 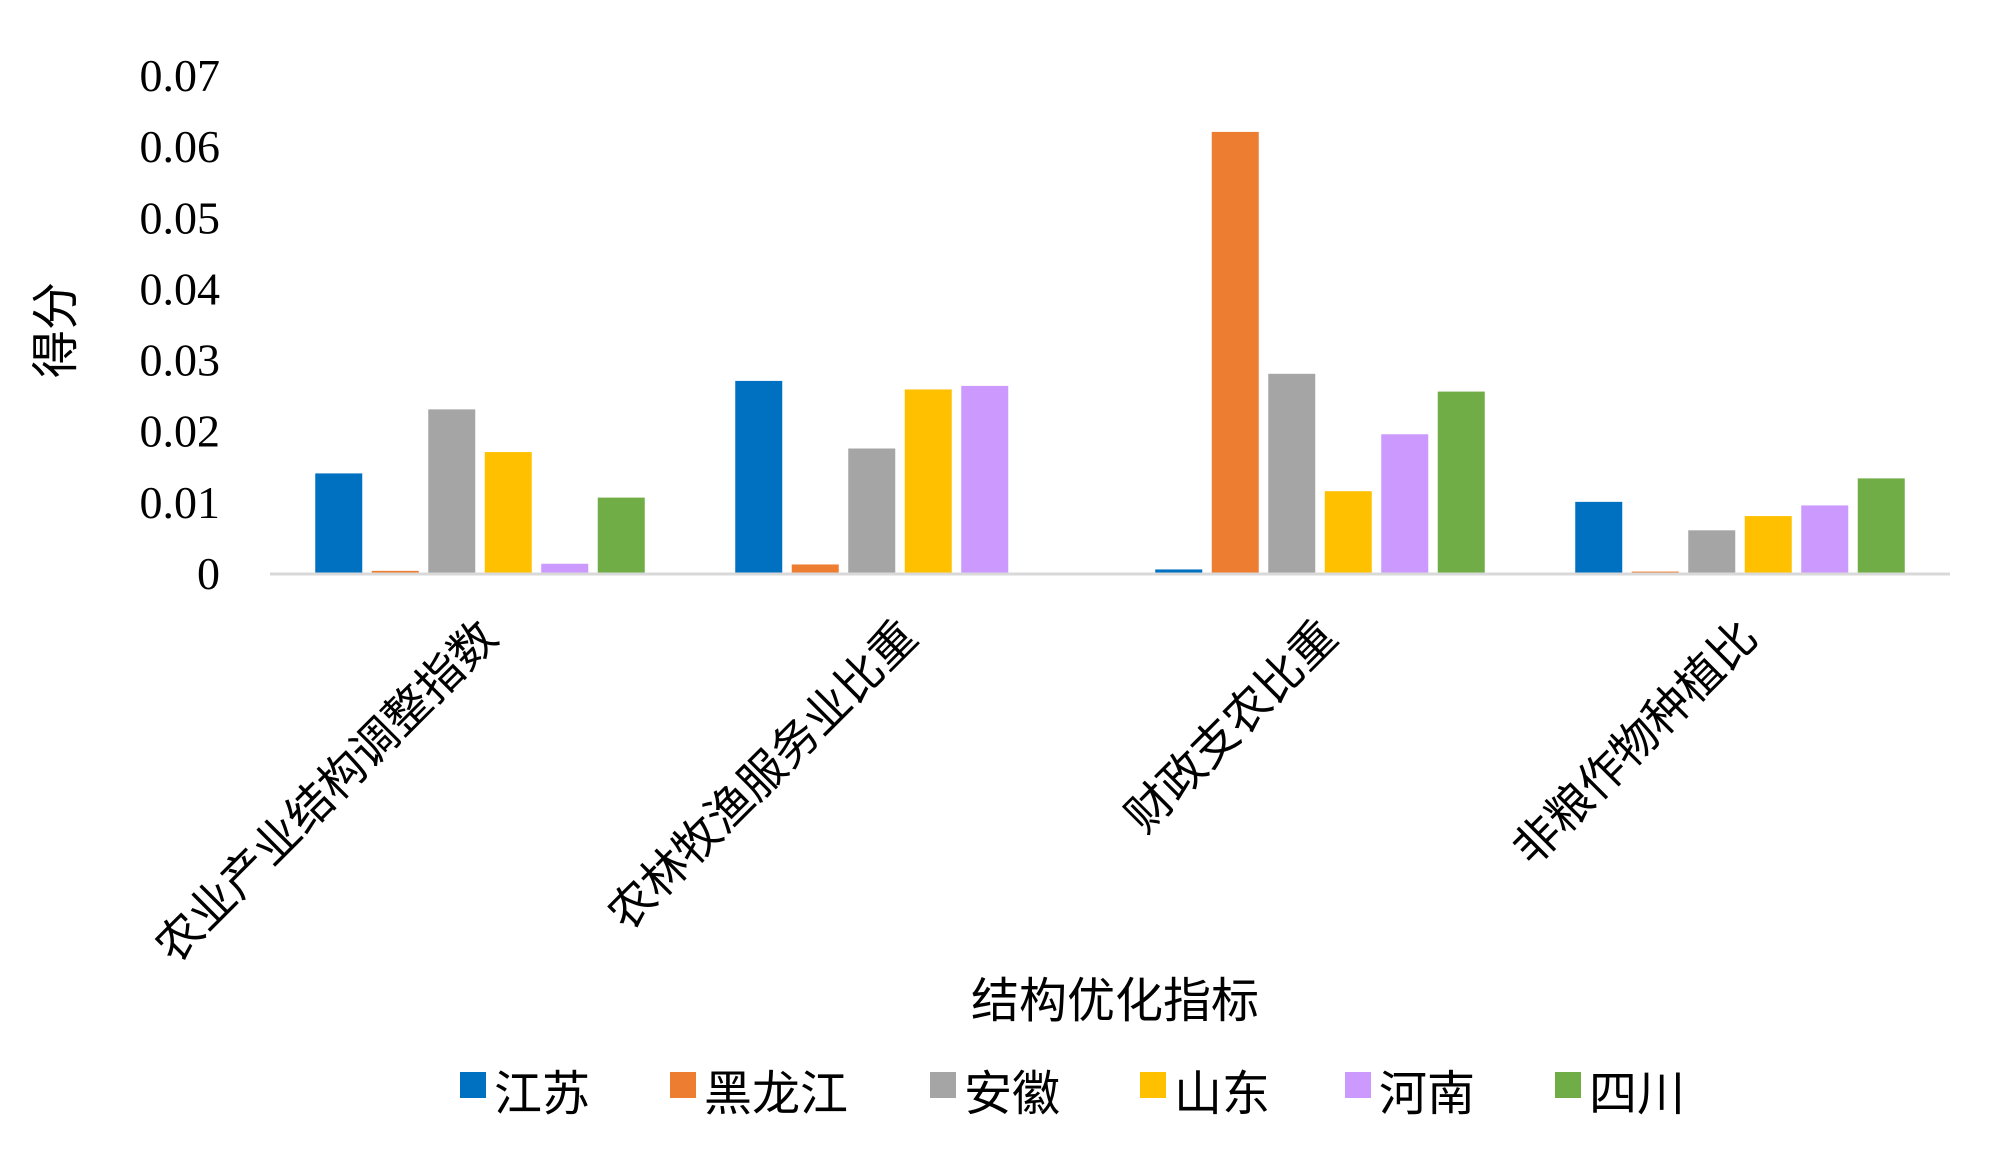 I want to click on y-tick-label: 0.05, so click(x=180, y=217).